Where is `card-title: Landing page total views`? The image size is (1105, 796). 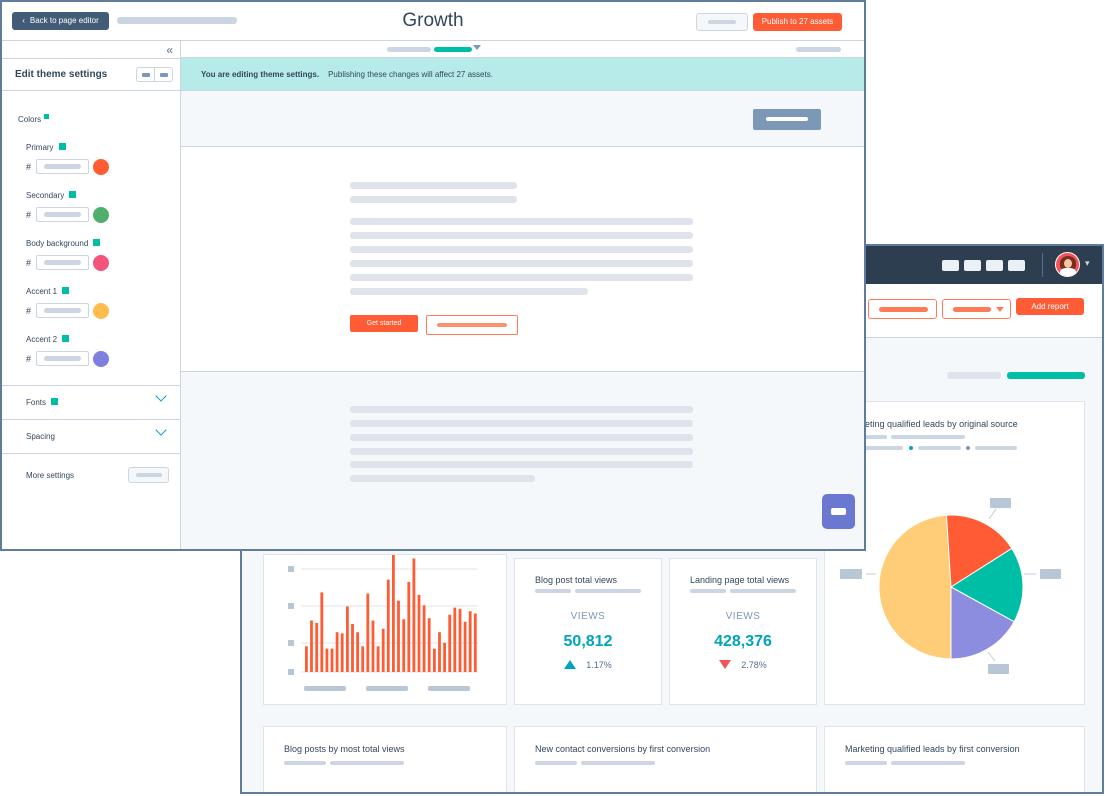
card-title: Landing page total views is located at coordinates (740, 580).